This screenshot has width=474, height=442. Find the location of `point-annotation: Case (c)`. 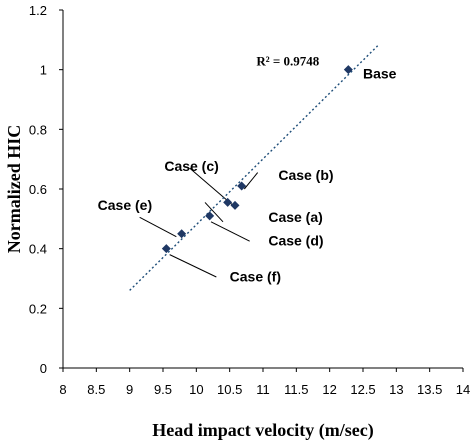

point-annotation: Case (c) is located at coordinates (191, 166).